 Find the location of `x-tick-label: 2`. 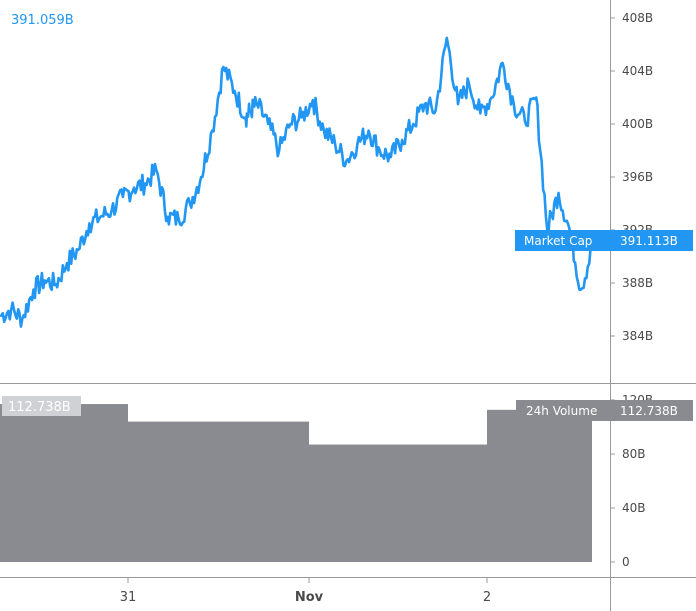

x-tick-label: 2 is located at coordinates (487, 597).